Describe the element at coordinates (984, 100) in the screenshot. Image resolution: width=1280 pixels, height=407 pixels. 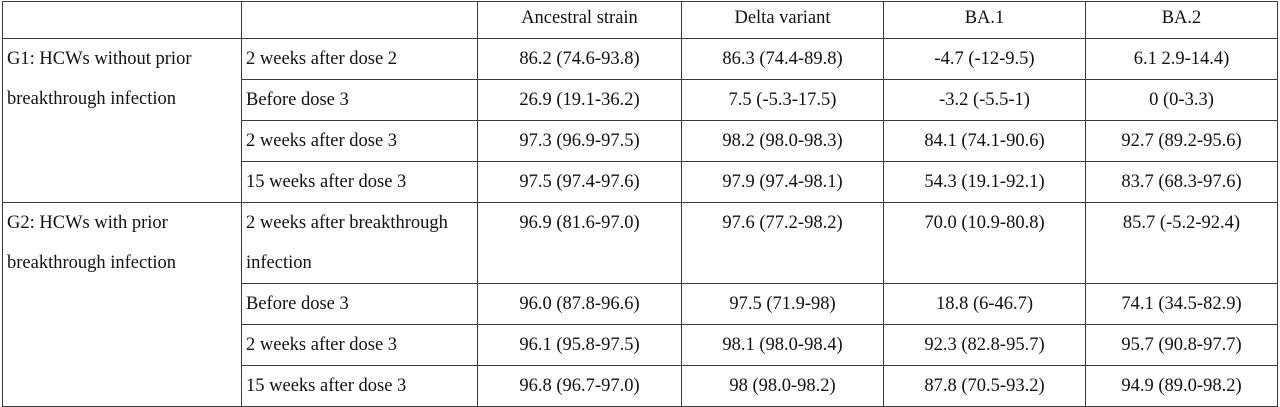
I see `value-cell: -3.2 (-5.5-1)` at that location.